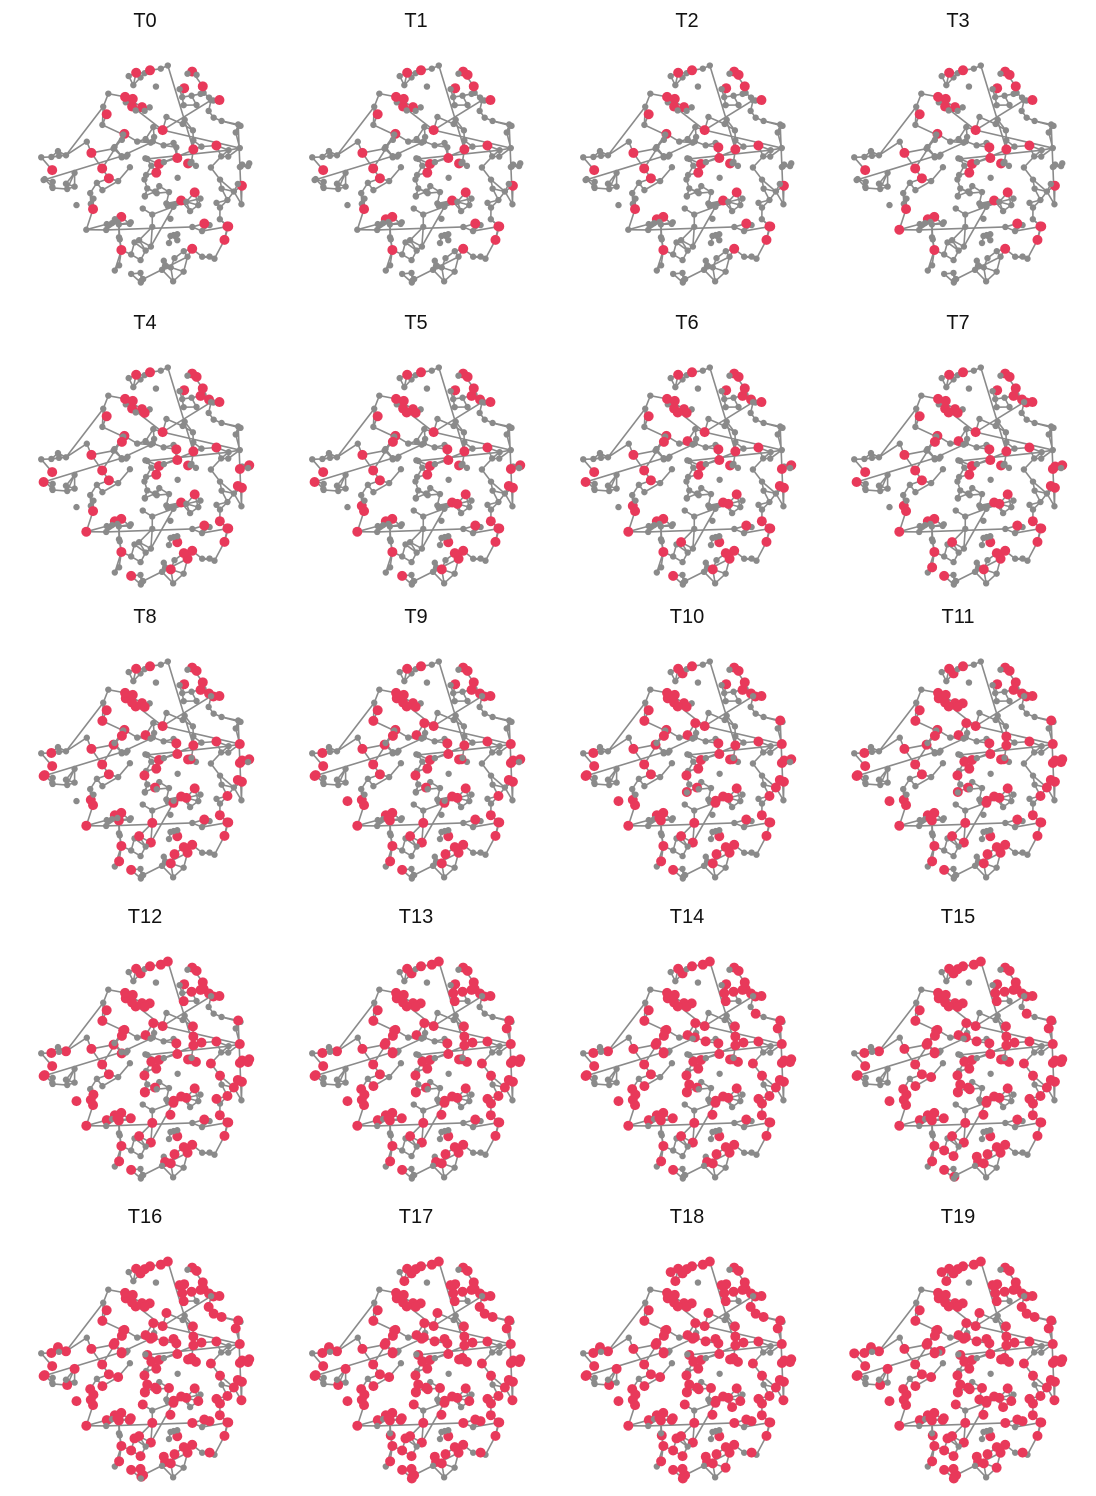 The width and height of the screenshot is (1096, 1496). I want to click on network-graph, so click(145, 741).